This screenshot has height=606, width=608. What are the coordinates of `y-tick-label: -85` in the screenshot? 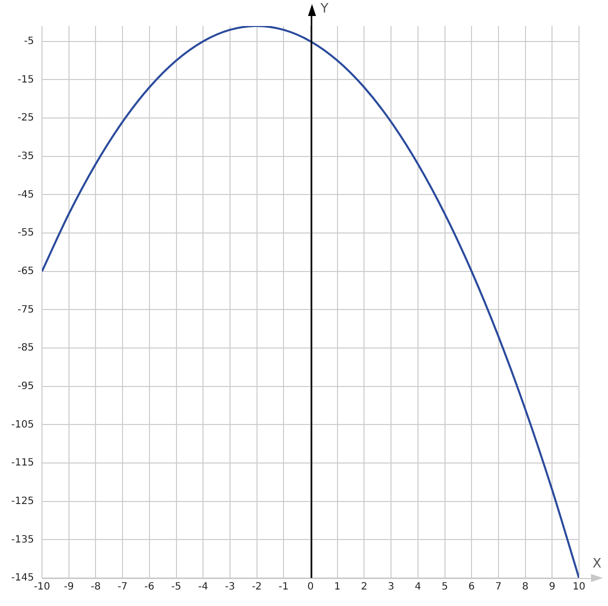 It's located at (26, 348).